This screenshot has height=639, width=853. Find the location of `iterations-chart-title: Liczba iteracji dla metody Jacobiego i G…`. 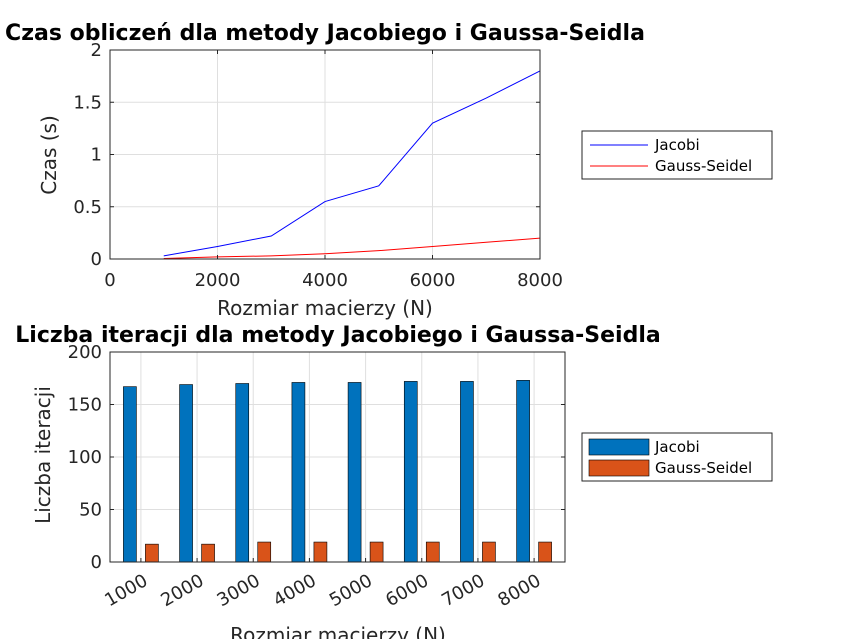

iterations-chart-title: Liczba iteracji dla metody Jacobiego i G… is located at coordinates (337, 335).